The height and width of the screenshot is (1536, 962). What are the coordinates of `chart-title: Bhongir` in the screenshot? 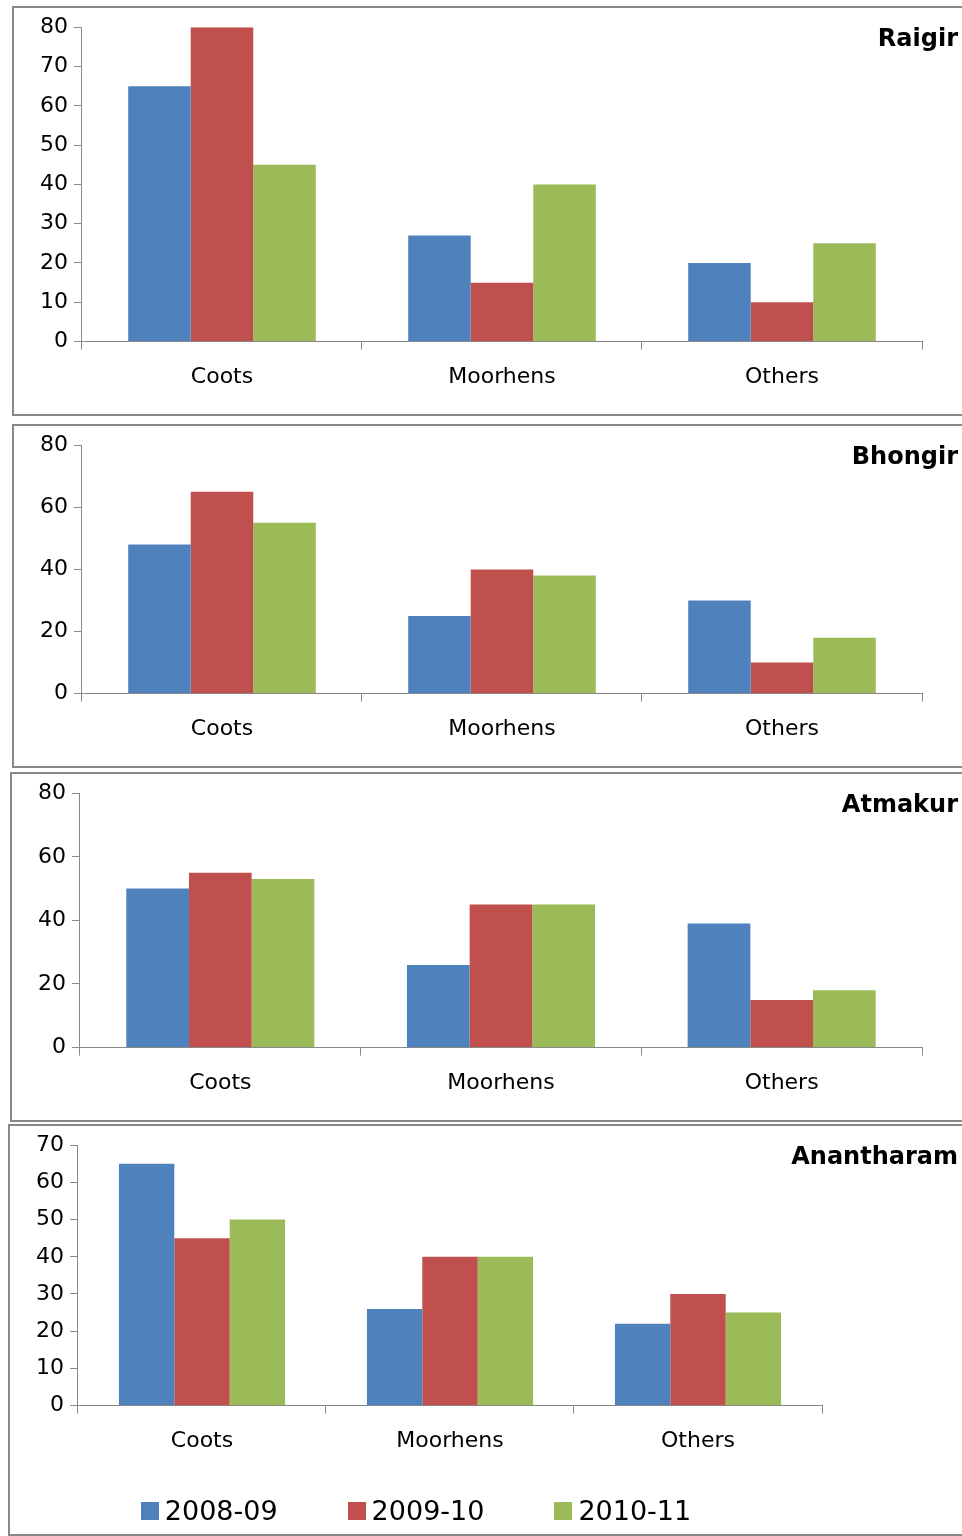 It's located at (905, 456).